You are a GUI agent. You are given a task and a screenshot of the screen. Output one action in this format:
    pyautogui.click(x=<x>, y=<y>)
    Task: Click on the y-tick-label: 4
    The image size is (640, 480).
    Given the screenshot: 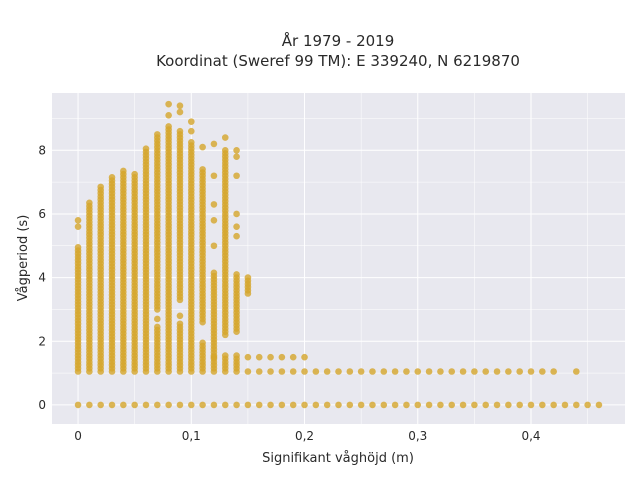 What is the action you would take?
    pyautogui.click(x=42, y=278)
    